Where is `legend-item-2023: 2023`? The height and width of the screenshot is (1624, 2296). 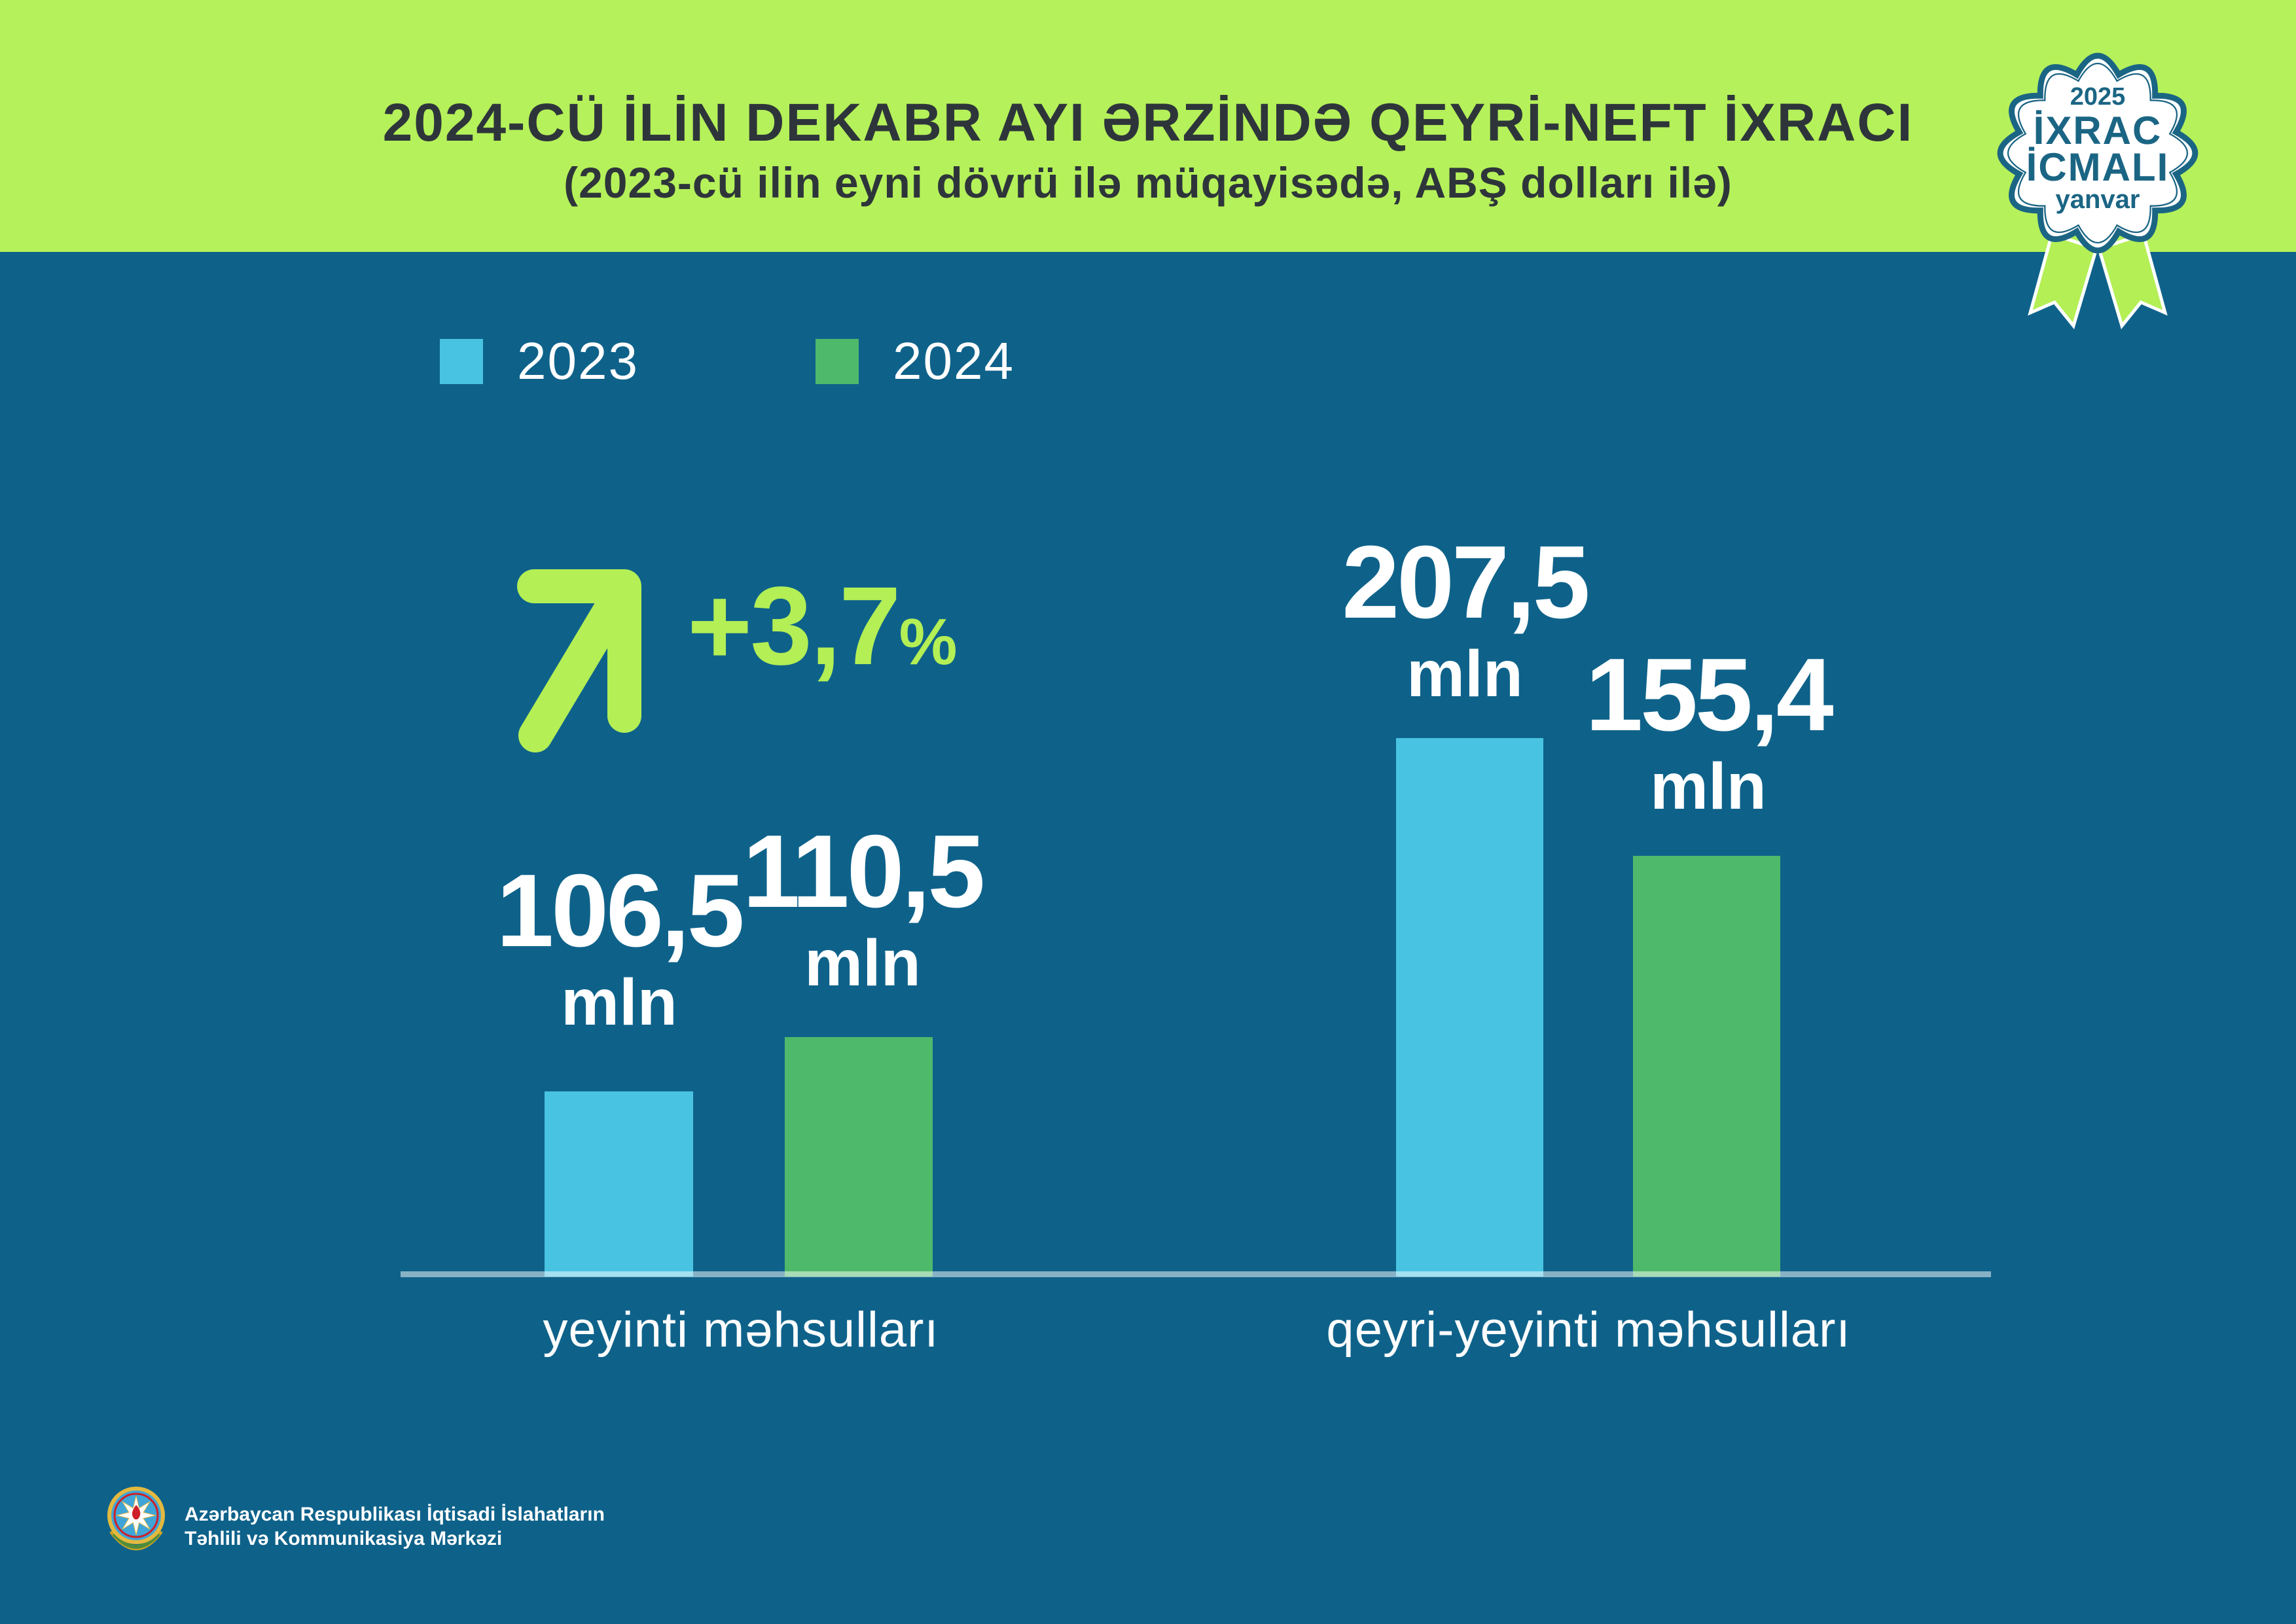 legend-item-2023: 2023 is located at coordinates (539, 361).